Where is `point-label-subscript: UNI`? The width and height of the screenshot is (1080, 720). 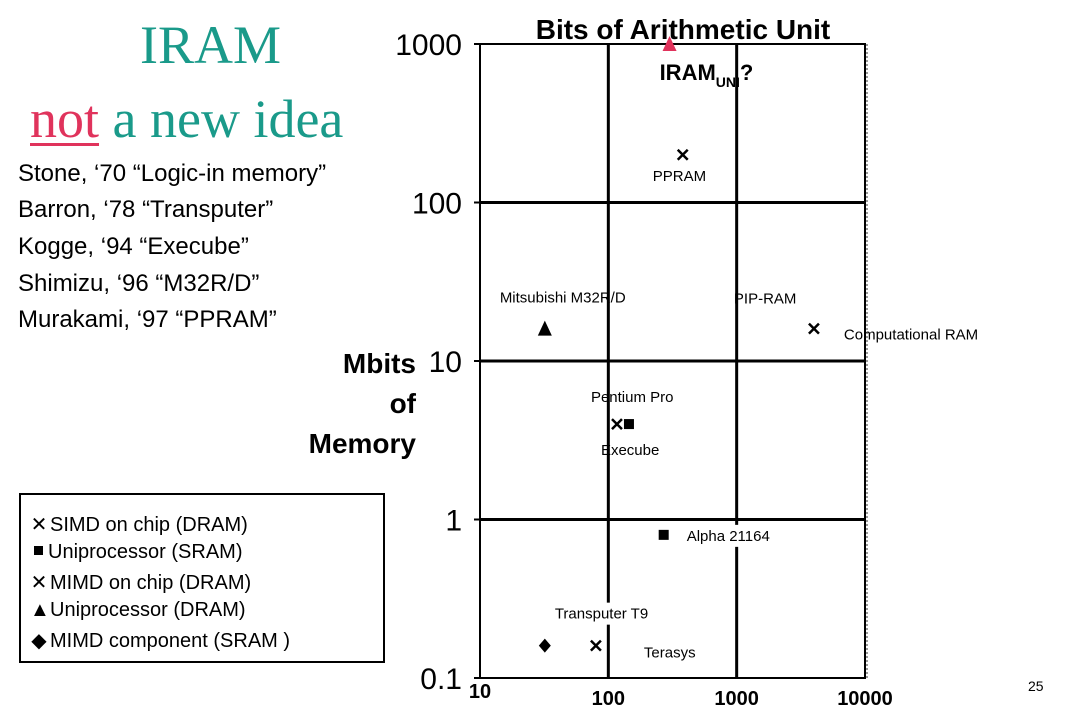
point-label-subscript: UNI is located at coordinates (728, 82).